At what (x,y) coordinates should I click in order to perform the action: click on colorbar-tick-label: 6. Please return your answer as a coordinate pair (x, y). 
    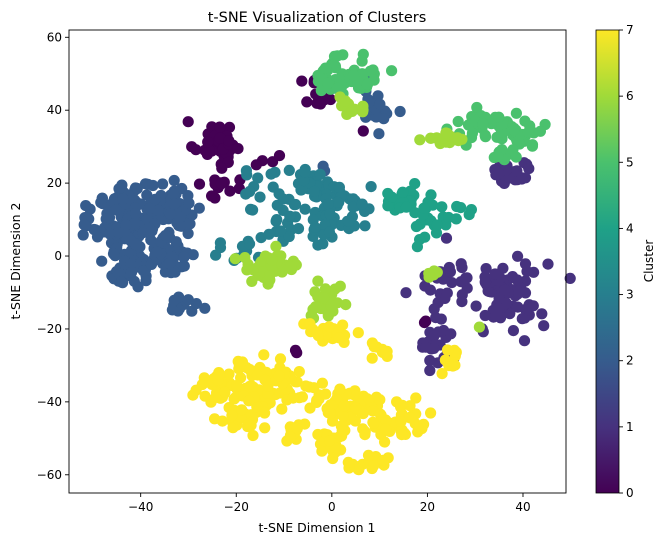
    Looking at the image, I should click on (630, 96).